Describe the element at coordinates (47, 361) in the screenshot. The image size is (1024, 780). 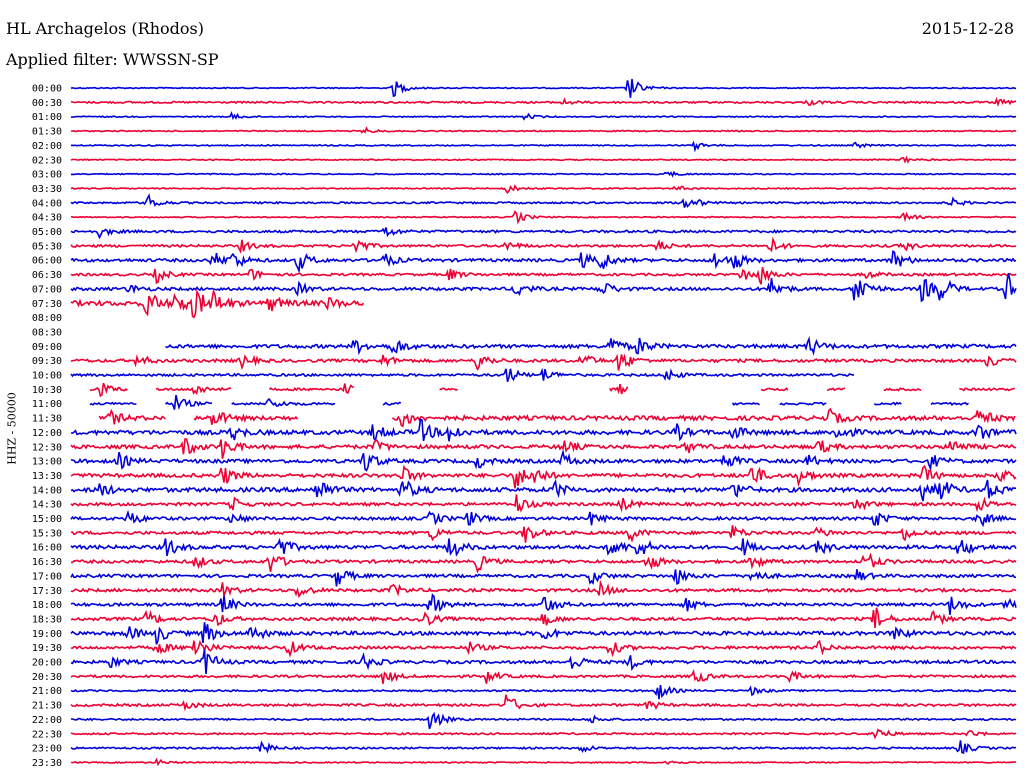
I see `time-label: 09:30` at that location.